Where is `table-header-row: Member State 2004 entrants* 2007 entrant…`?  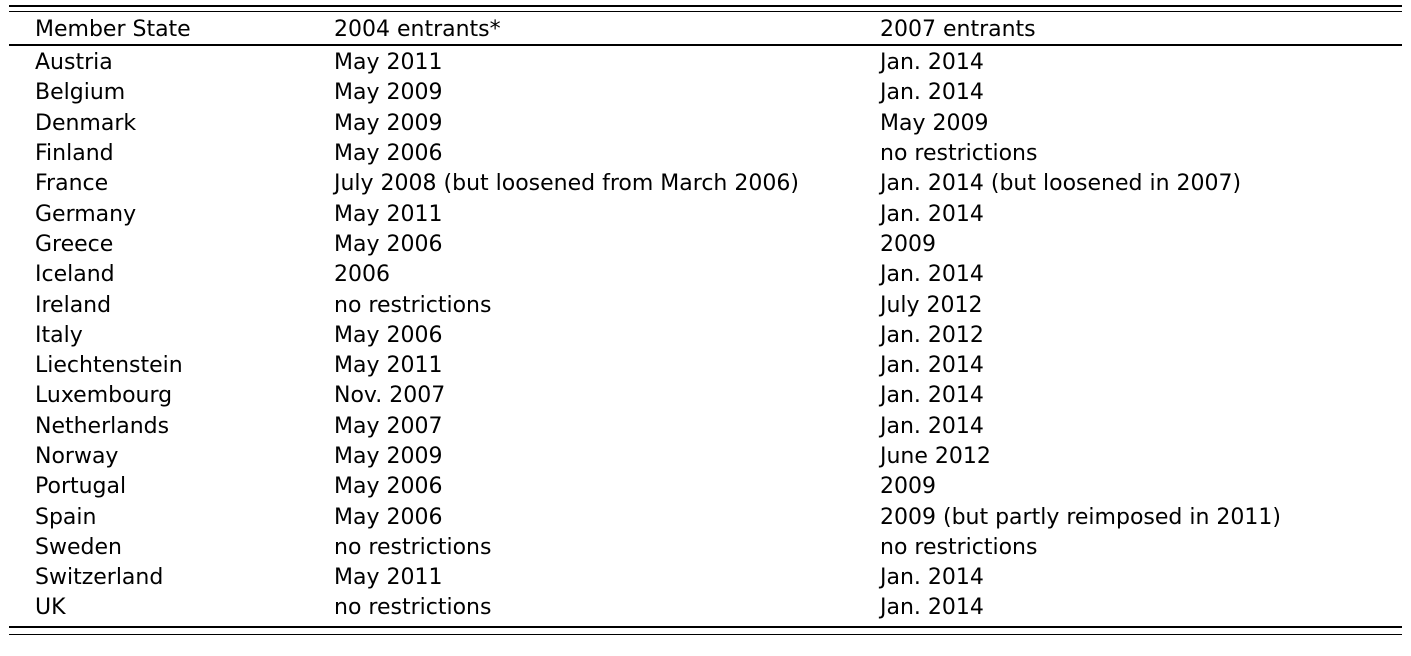 table-header-row: Member State 2004 entrants* 2007 entrant… is located at coordinates (705, 31).